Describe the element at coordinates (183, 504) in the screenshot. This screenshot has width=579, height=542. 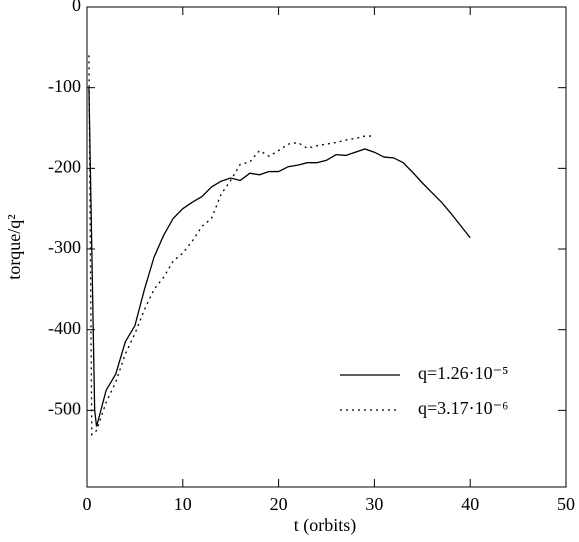
I see `x-tick-label: 10` at that location.